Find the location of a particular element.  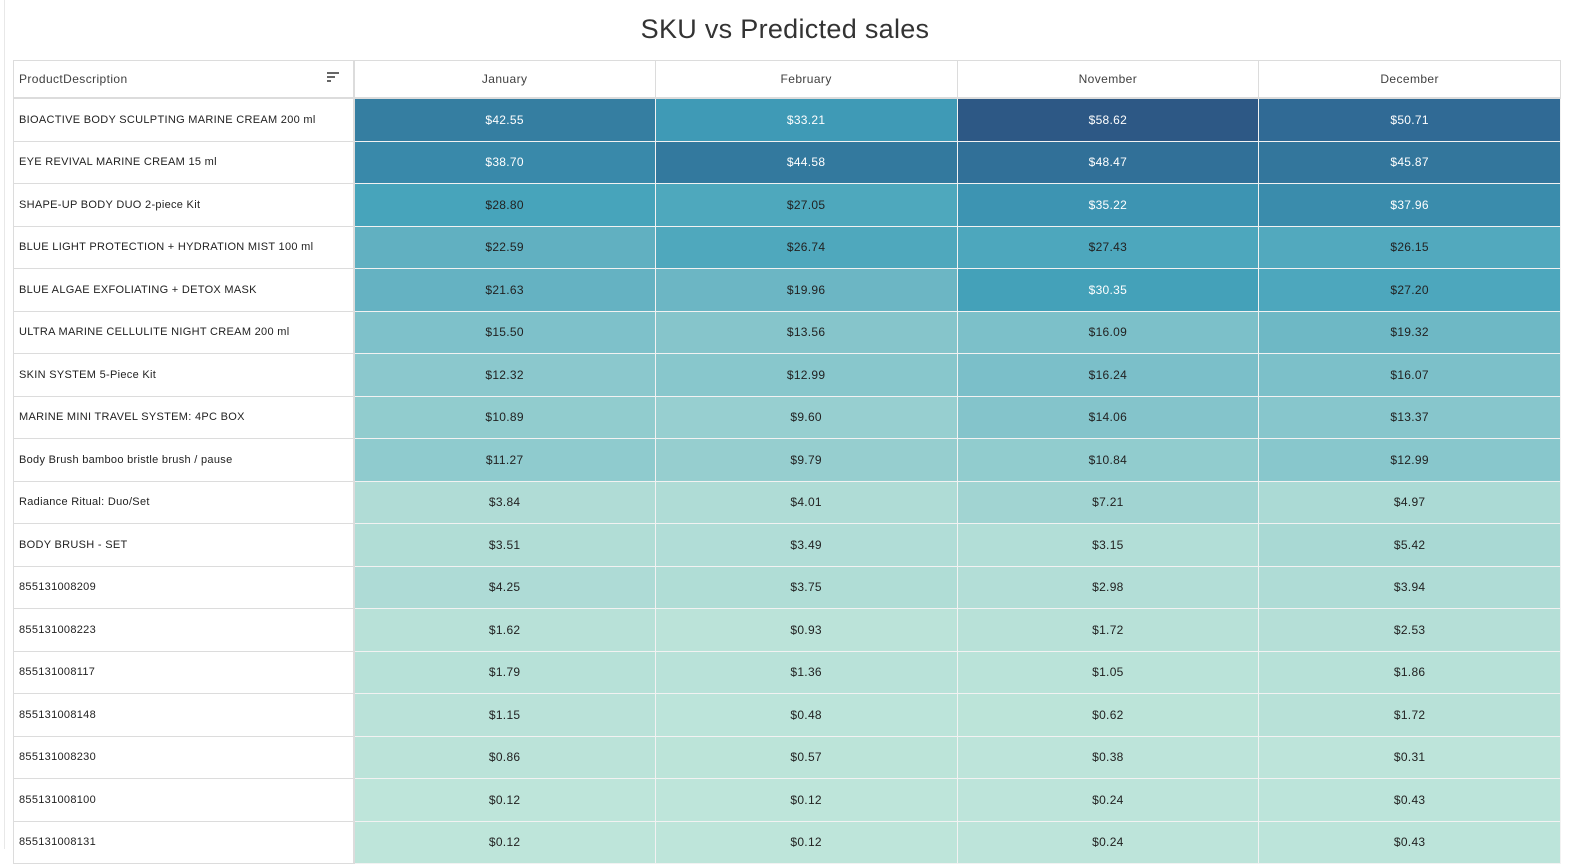

heatmap-cell: $44.58 is located at coordinates (806, 162).